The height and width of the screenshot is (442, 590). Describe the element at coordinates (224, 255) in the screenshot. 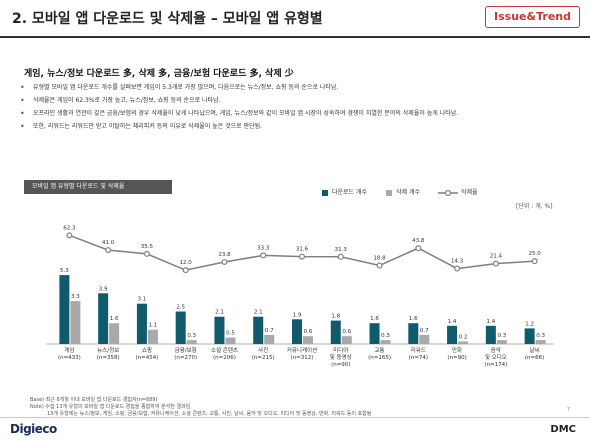

I see `rate-value-label: 23.8` at that location.